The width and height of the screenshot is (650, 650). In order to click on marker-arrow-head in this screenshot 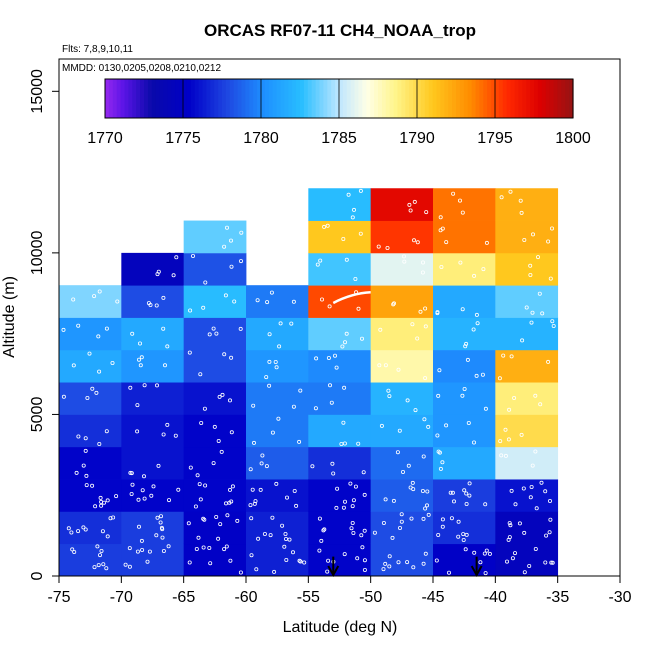, I will do `click(333, 571)`.